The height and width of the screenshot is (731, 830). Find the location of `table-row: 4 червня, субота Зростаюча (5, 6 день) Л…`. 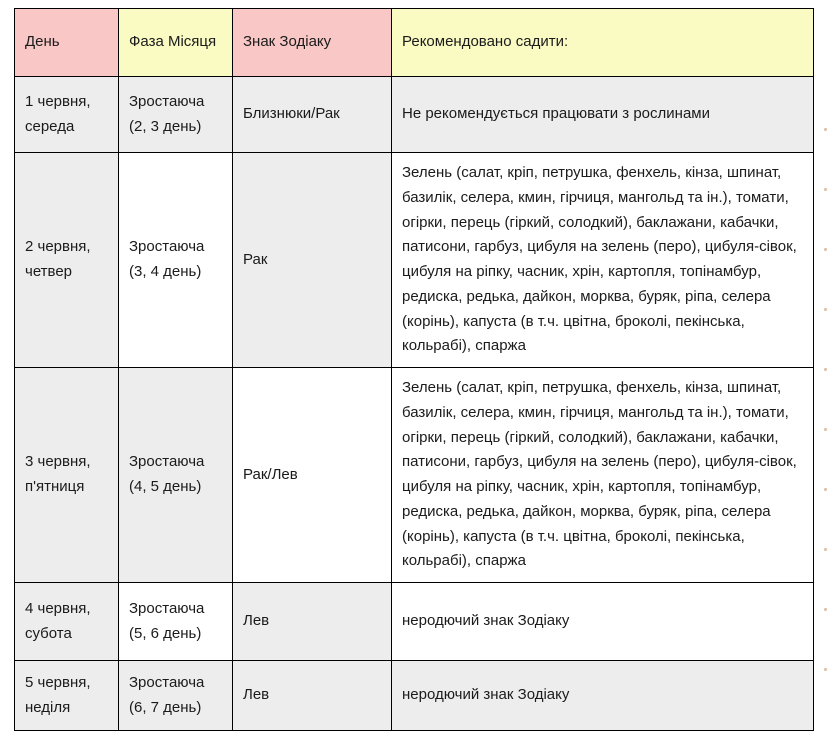

table-row: 4 червня, субота Зростаюча (5, 6 день) Л… is located at coordinates (414, 621).